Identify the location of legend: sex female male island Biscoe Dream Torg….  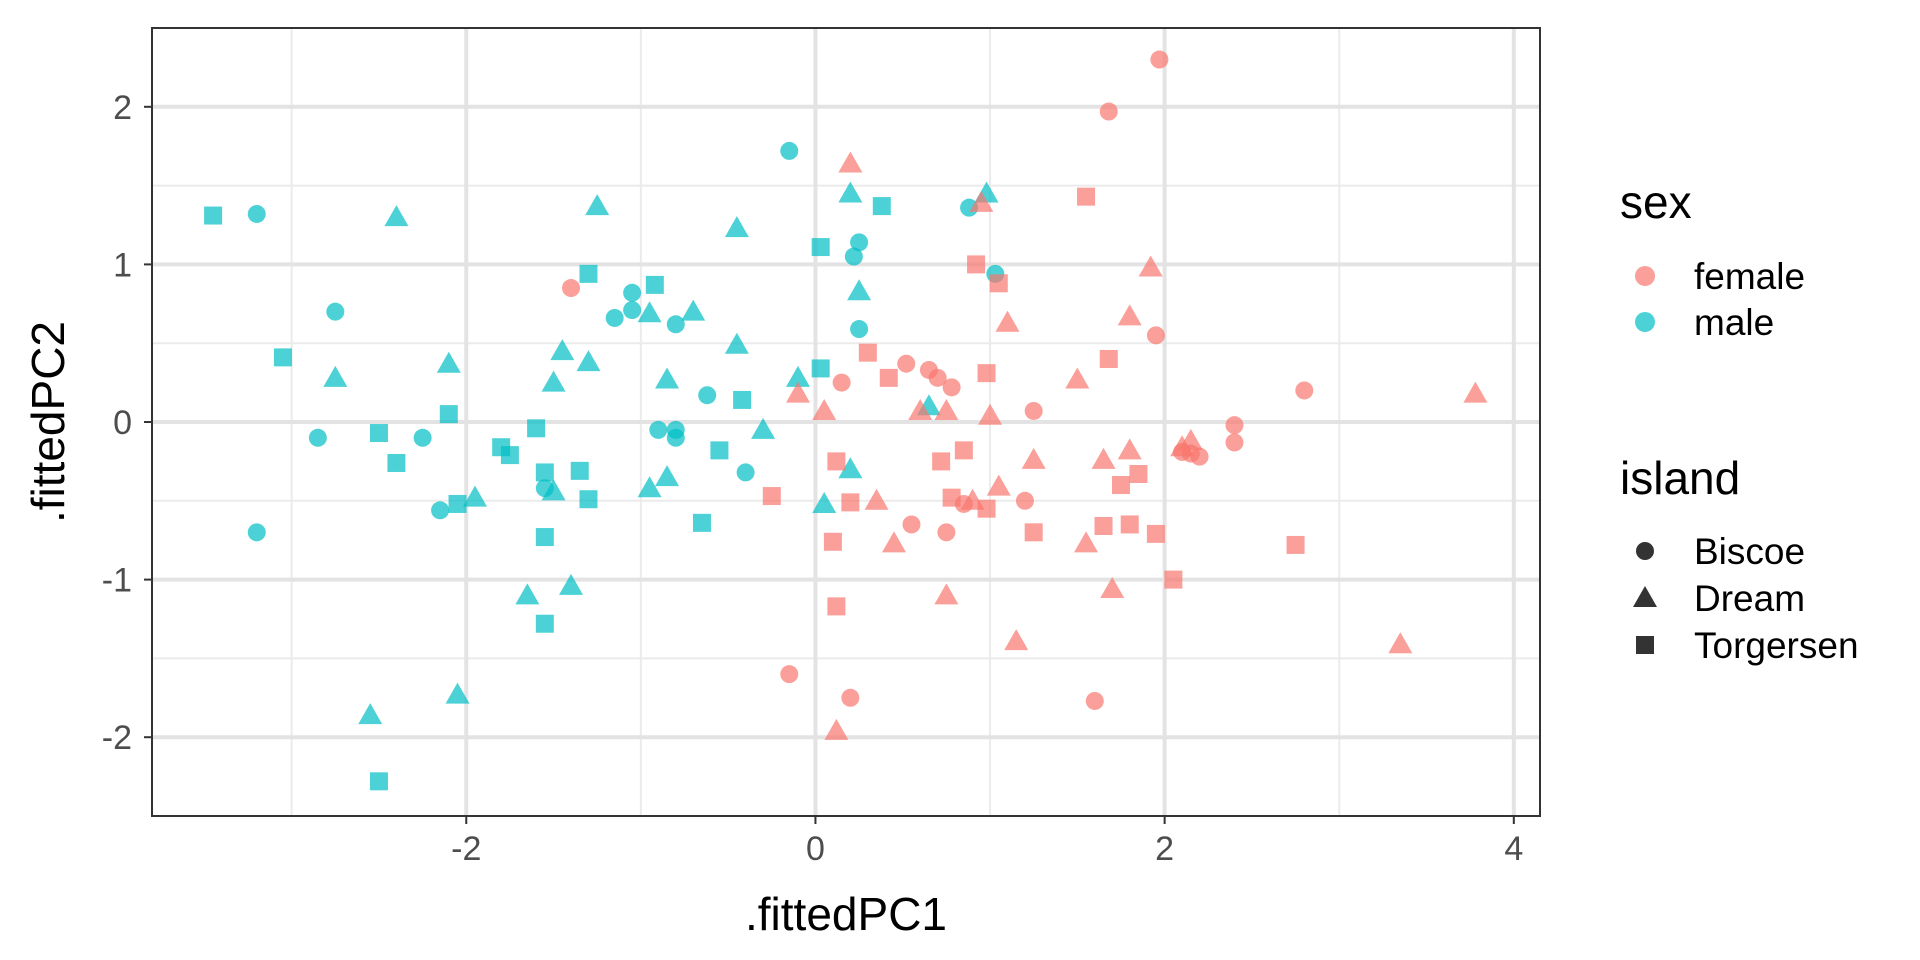
(1739, 421).